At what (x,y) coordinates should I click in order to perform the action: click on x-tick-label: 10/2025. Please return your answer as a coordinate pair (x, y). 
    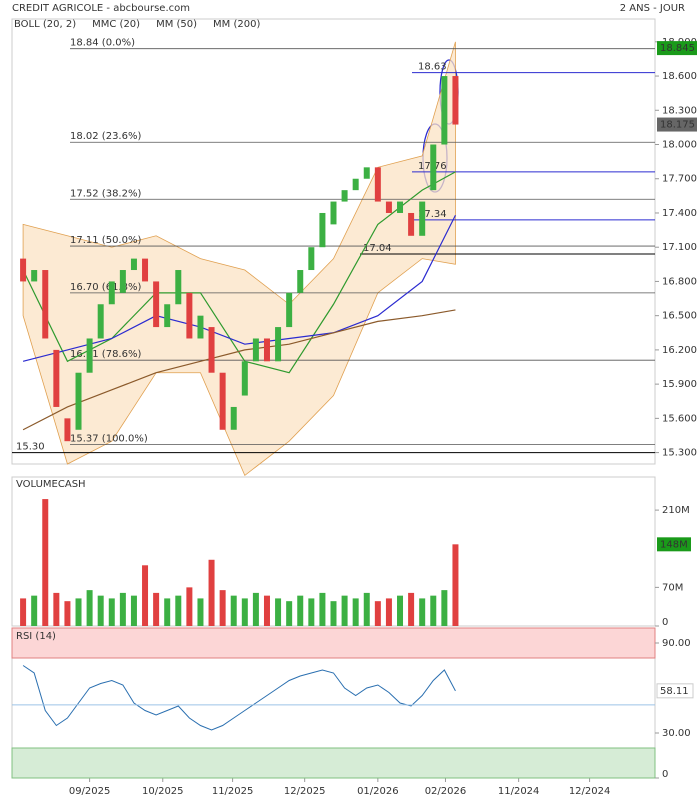
    Looking at the image, I should click on (163, 791).